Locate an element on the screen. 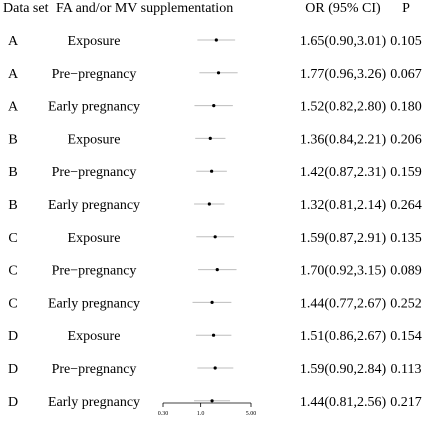 The image size is (426, 425). row-p-value: 0.135 is located at coordinates (406, 238).